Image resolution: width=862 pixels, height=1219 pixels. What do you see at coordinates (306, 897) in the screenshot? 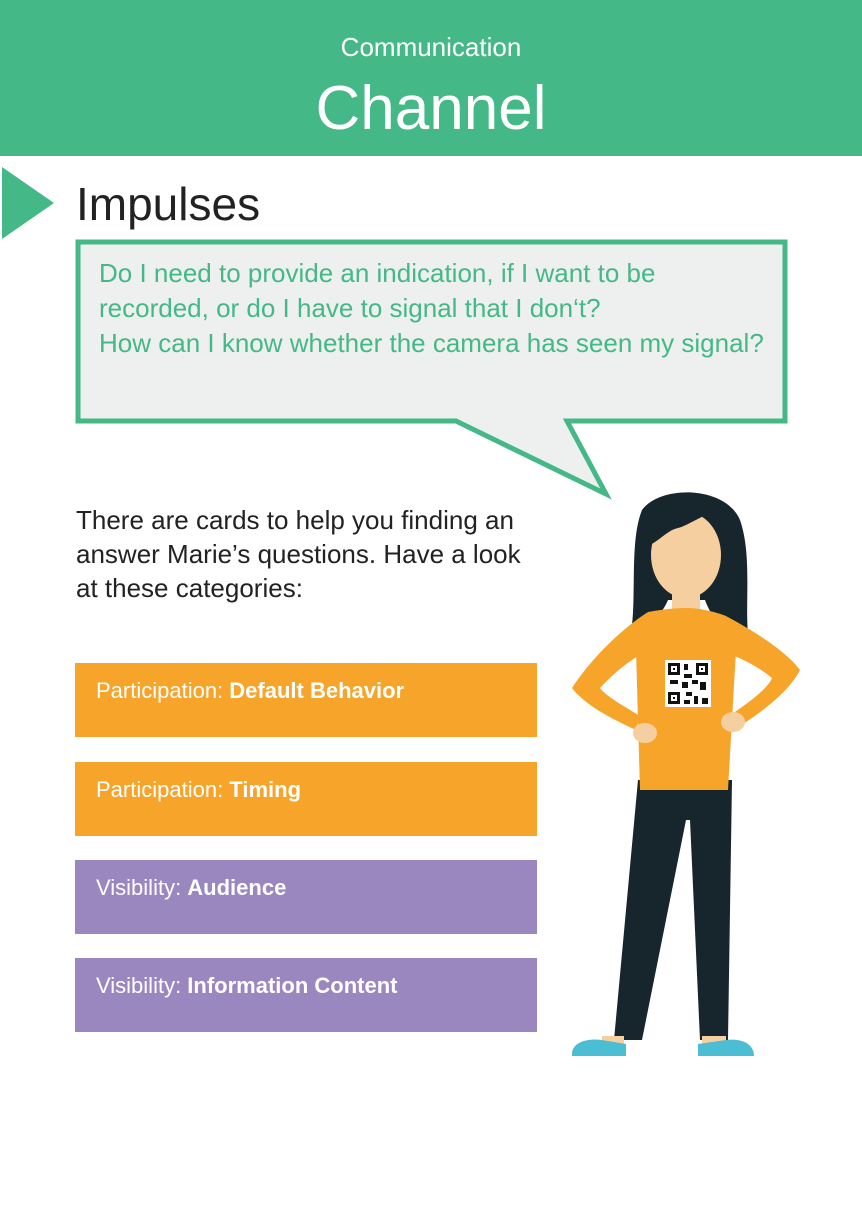
I see `category-card: Visibility: Audience` at bounding box center [306, 897].